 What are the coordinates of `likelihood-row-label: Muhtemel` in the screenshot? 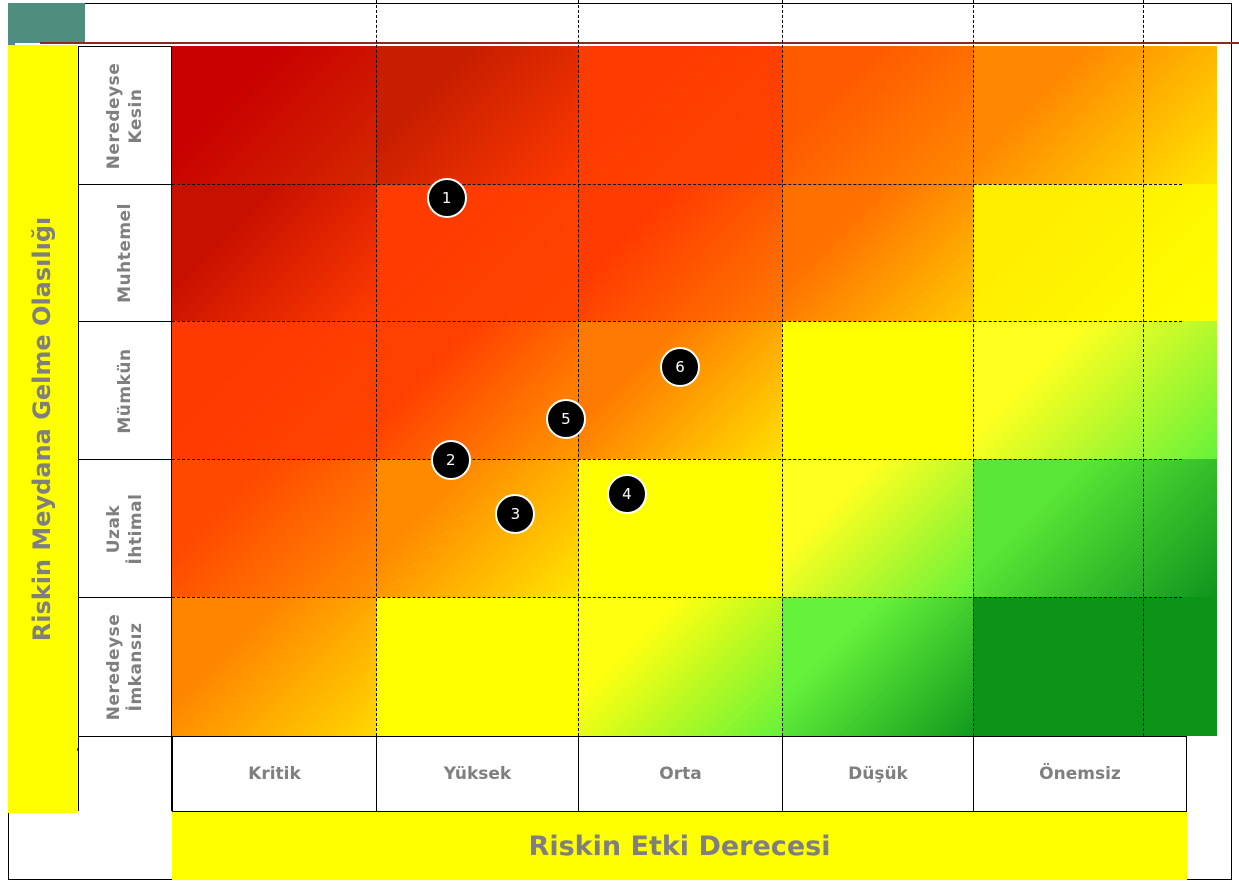 It's located at (125, 252).